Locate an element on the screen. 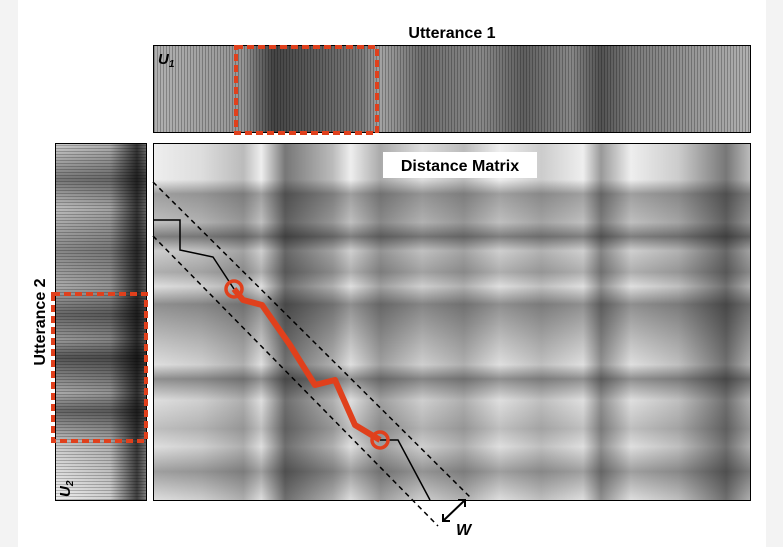 This screenshot has width=783, height=547. label-subscript: 1 is located at coordinates (172, 64).